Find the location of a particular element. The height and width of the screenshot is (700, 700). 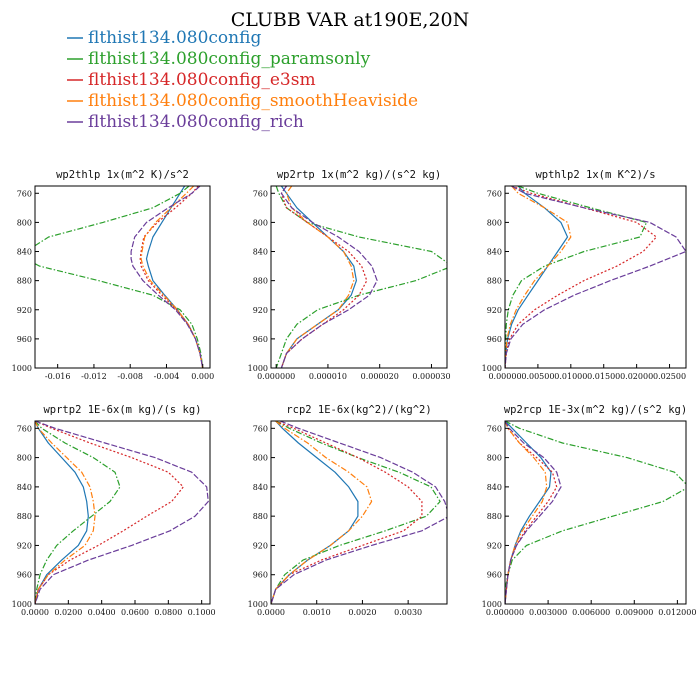

legend-label: flthist134.080config is located at coordinates (174, 38).